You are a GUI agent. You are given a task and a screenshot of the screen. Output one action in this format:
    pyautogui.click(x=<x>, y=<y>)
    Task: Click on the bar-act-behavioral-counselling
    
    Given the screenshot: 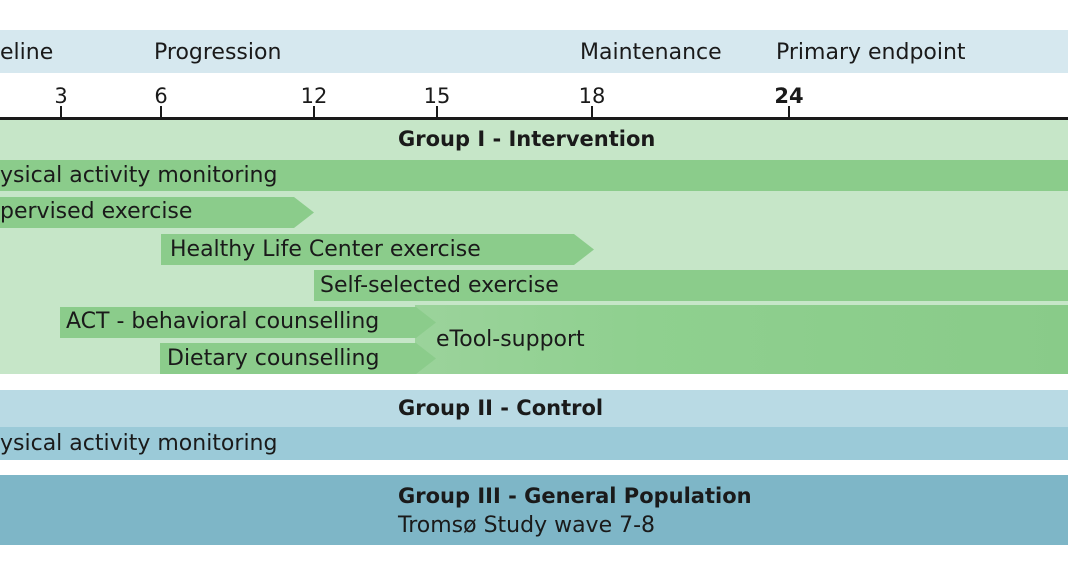 What is the action you would take?
    pyautogui.click(x=248, y=322)
    